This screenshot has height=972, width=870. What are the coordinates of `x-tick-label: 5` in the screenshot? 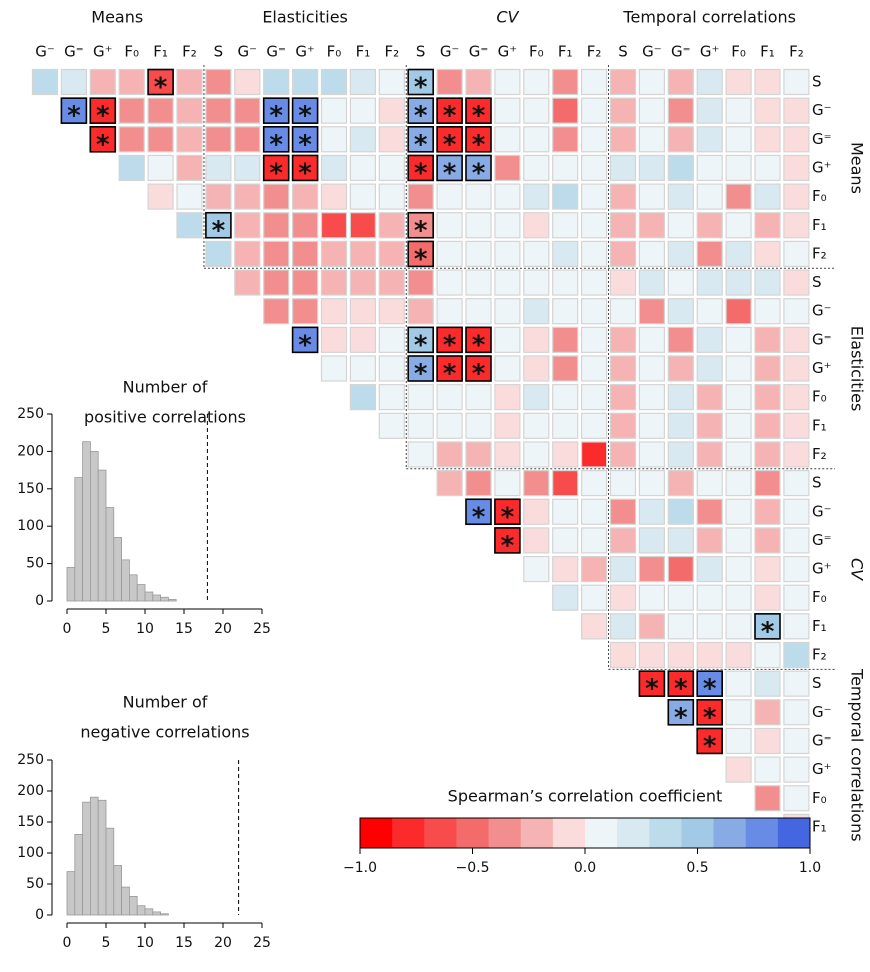 It's located at (106, 943).